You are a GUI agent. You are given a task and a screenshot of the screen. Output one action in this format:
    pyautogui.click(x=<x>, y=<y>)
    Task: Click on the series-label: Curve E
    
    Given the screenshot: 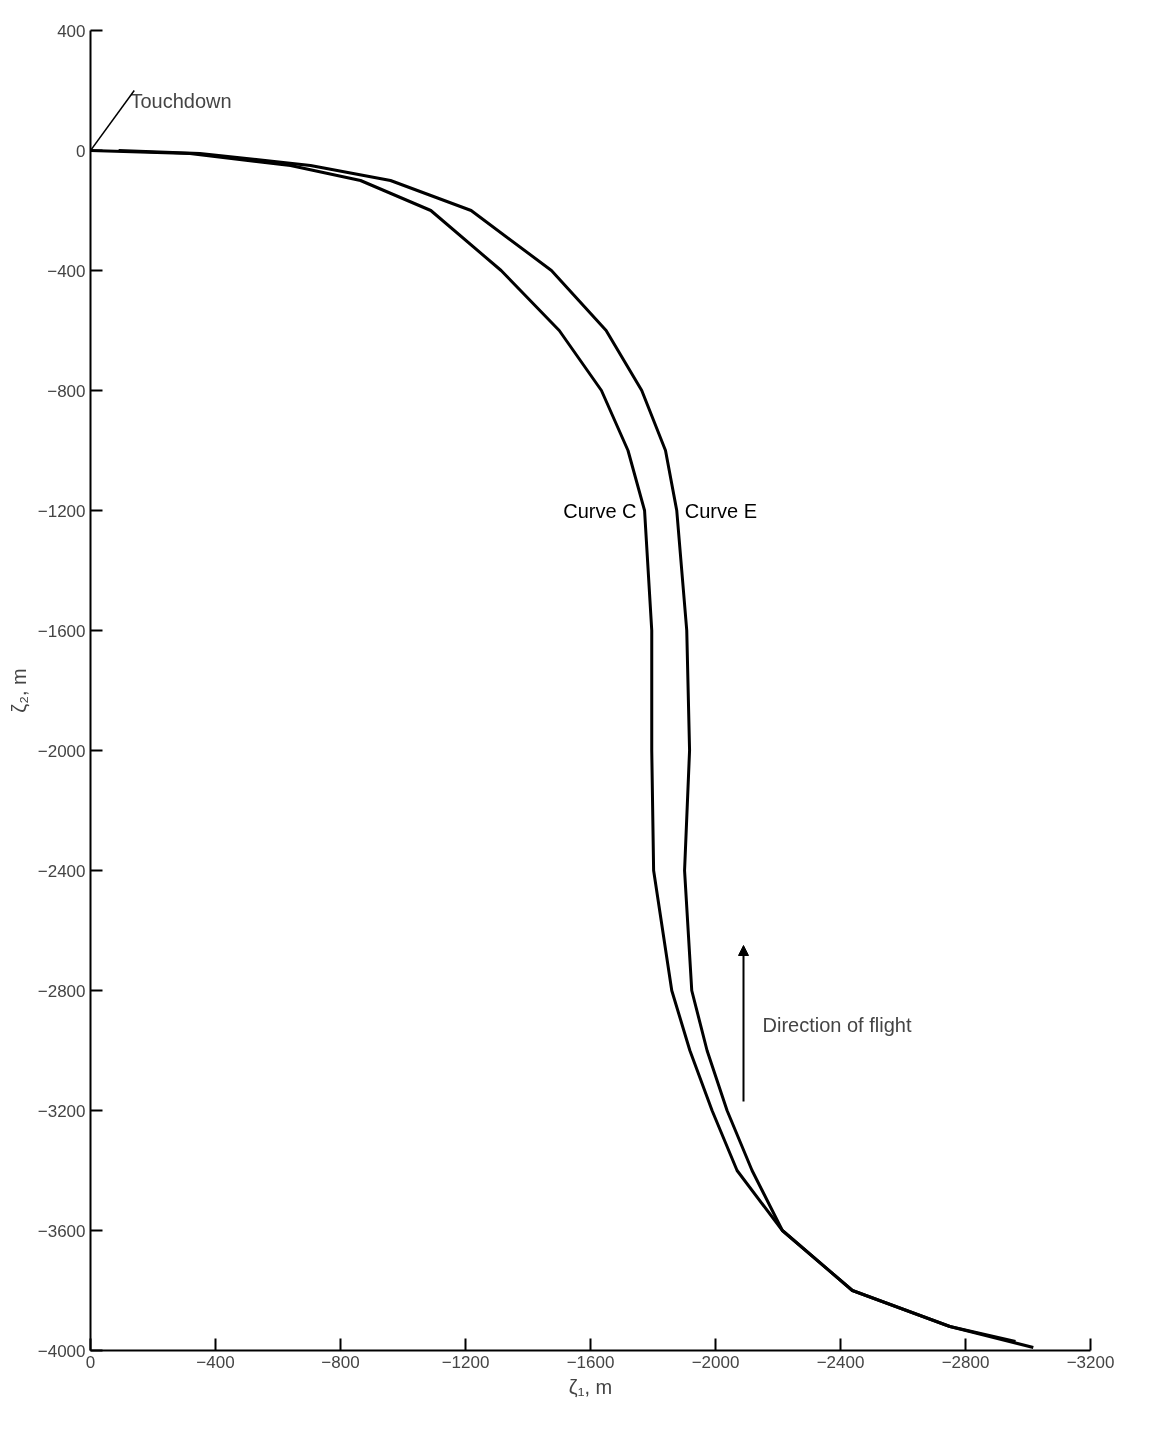 What is the action you would take?
    pyautogui.click(x=720, y=510)
    